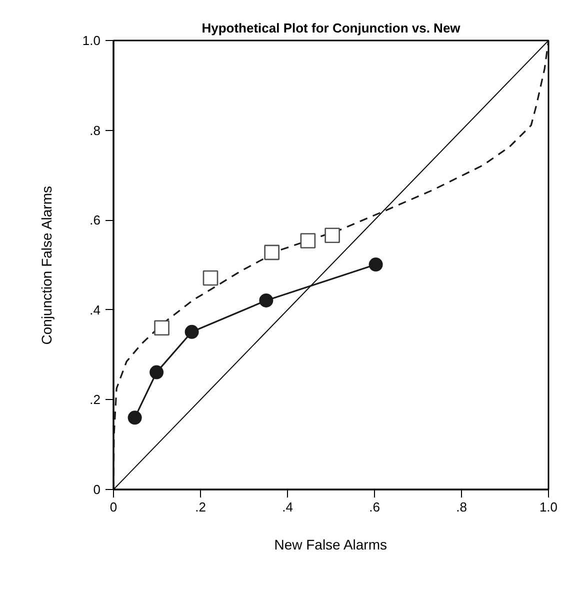  Describe the element at coordinates (548, 507) in the screenshot. I see `x-tick-label: 1.0` at that location.